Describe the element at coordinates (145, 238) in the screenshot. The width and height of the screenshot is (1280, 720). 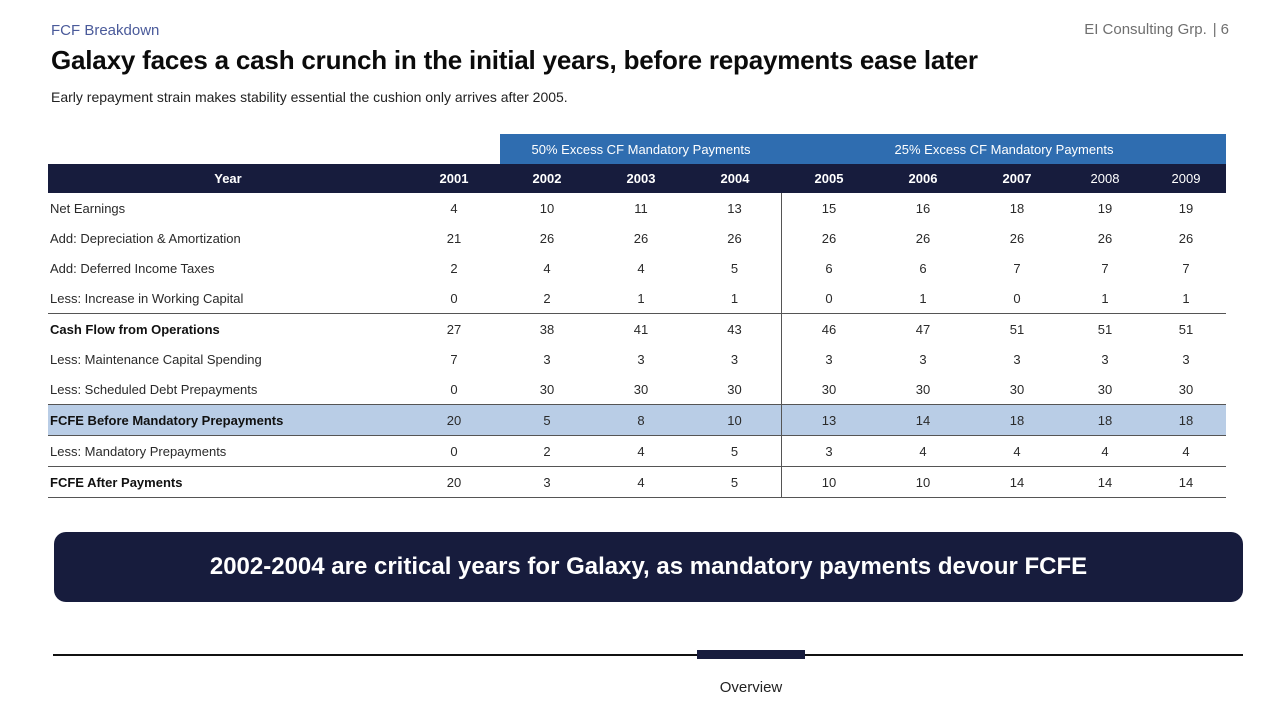
I see `row-label: Add: Depreciation & Amortization` at that location.